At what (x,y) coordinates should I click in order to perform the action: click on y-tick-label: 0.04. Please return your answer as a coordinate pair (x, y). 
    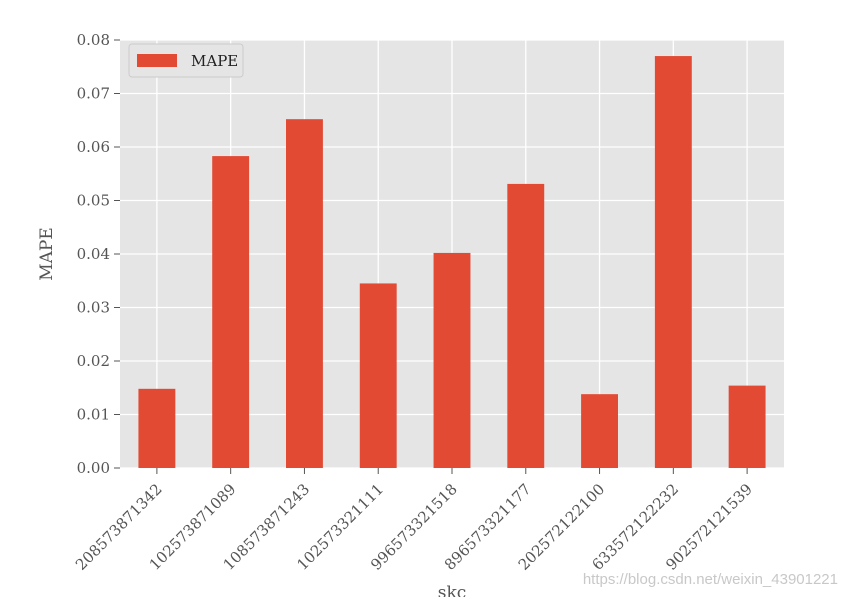
    Looking at the image, I should click on (93, 254).